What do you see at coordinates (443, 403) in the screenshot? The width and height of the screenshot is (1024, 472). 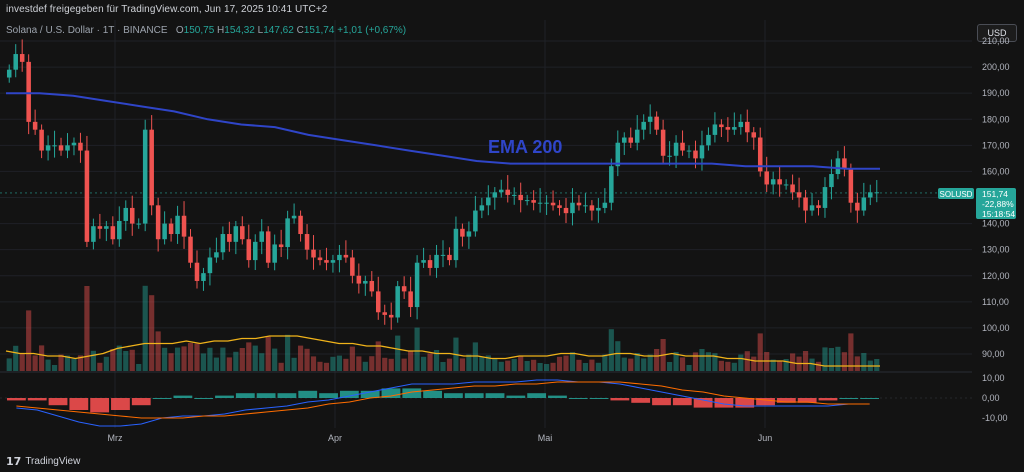 I see `macd-line` at bounding box center [443, 403].